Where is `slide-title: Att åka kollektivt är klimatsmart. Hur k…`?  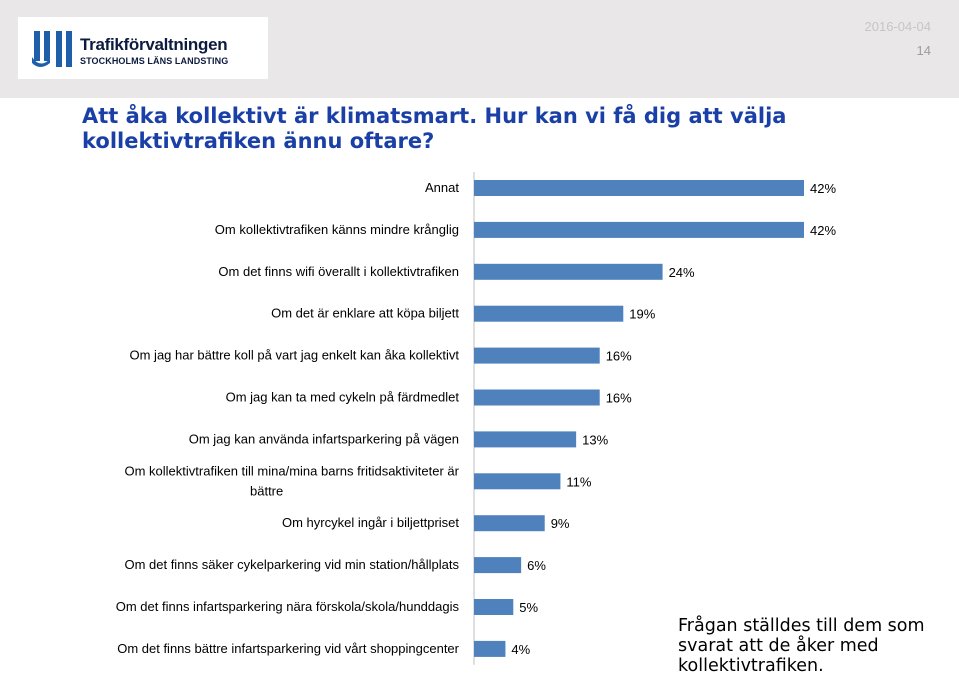
slide-title: Att åka kollektivt är klimatsmart. Hur k… is located at coordinates (434, 128).